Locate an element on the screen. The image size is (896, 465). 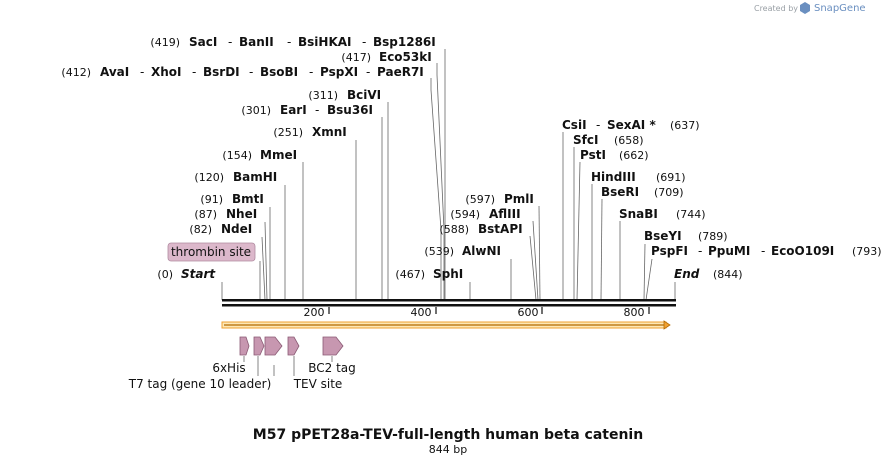
enzyme-label: PspFI is located at coordinates (669, 251).